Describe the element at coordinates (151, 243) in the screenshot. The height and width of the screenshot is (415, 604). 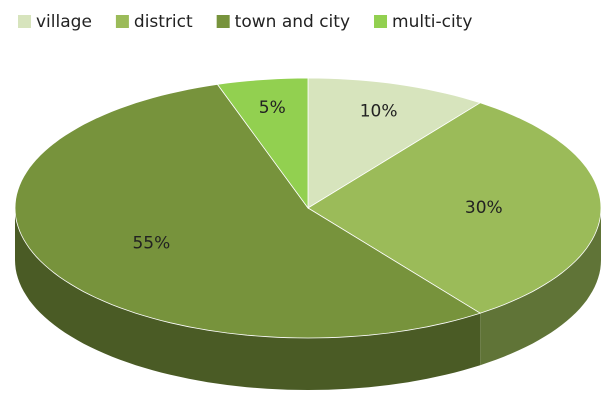
I see `data-label: 55%` at that location.